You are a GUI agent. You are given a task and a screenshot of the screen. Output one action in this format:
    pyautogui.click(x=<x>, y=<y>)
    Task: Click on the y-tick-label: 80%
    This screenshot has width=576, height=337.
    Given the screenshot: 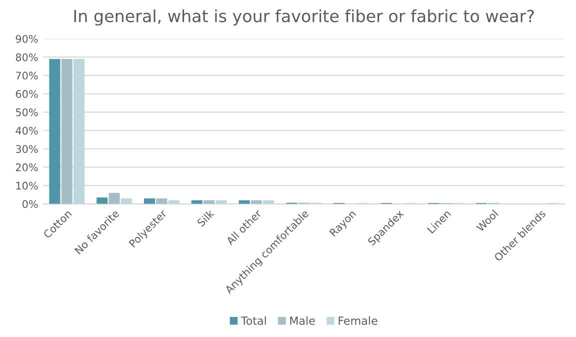 What is the action you would take?
    pyautogui.click(x=27, y=57)
    